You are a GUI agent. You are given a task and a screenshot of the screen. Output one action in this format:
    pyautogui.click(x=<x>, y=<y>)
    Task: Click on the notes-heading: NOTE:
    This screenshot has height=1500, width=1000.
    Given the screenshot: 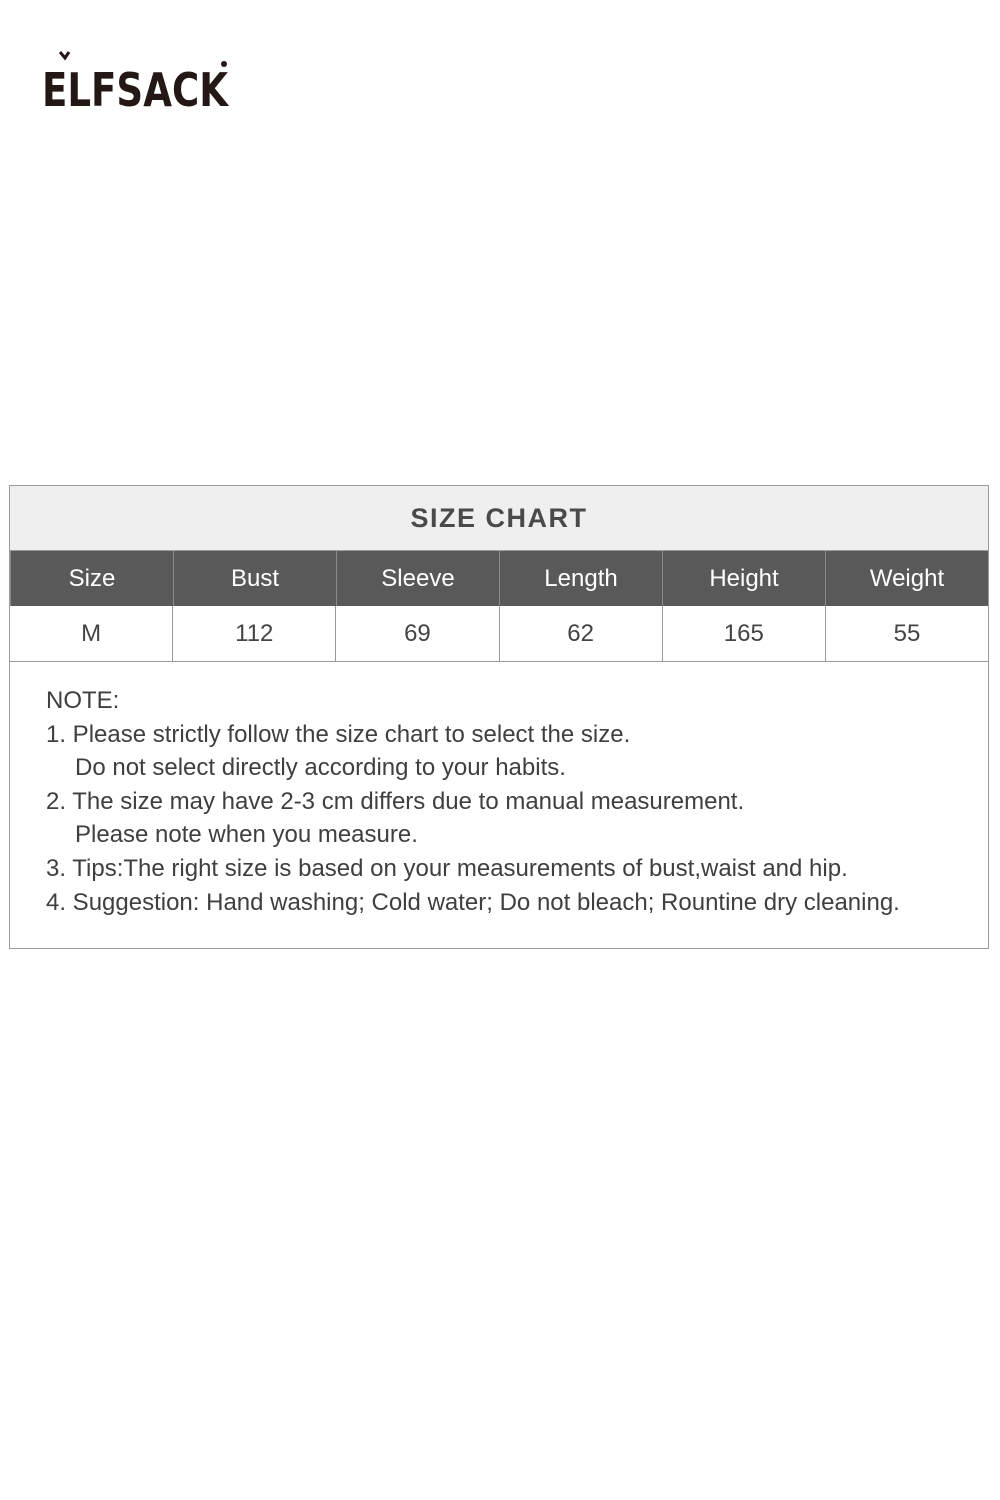 What is the action you would take?
    pyautogui.click(x=83, y=700)
    